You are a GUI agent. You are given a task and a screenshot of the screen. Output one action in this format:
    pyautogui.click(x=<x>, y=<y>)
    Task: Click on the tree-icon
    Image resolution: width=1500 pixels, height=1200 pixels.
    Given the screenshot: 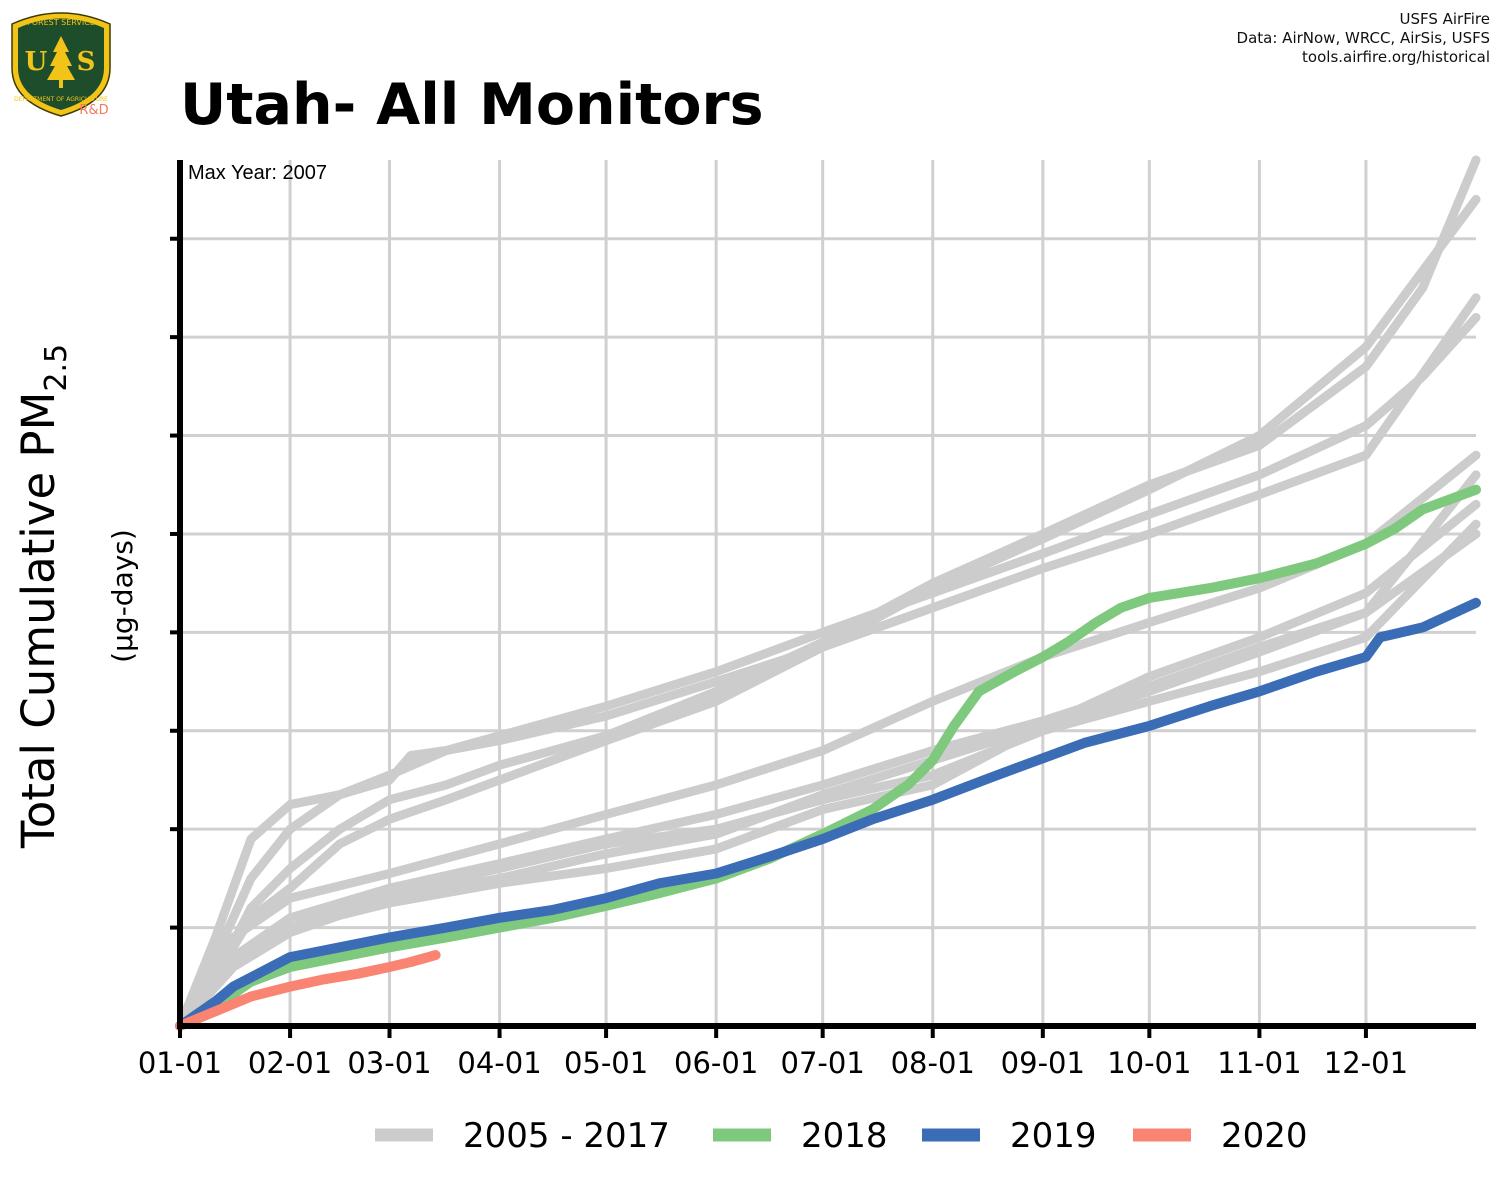 What is the action you would take?
    pyautogui.click(x=61, y=58)
    